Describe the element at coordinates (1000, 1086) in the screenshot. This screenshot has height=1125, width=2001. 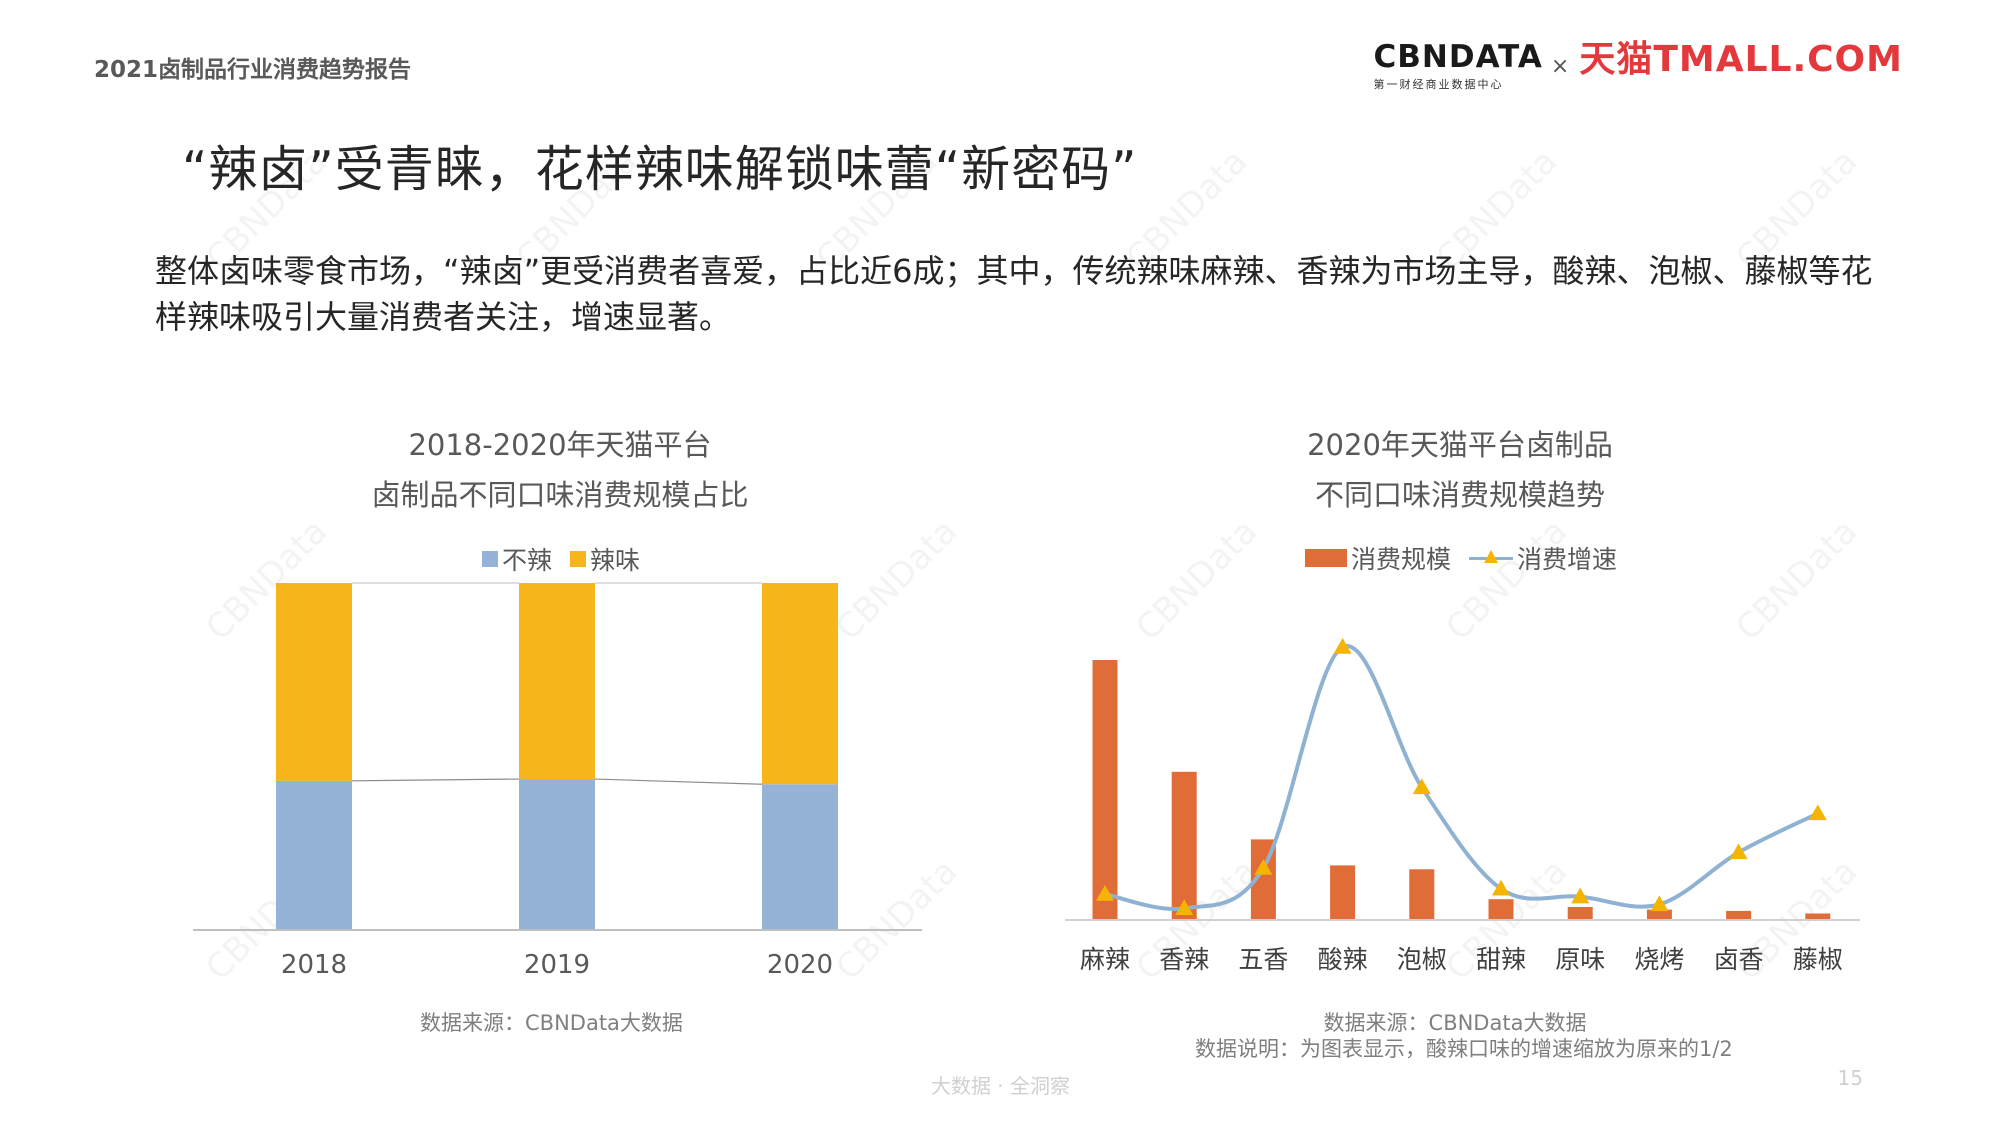
I see `footer-tagline: 大数据 · 全洞察` at that location.